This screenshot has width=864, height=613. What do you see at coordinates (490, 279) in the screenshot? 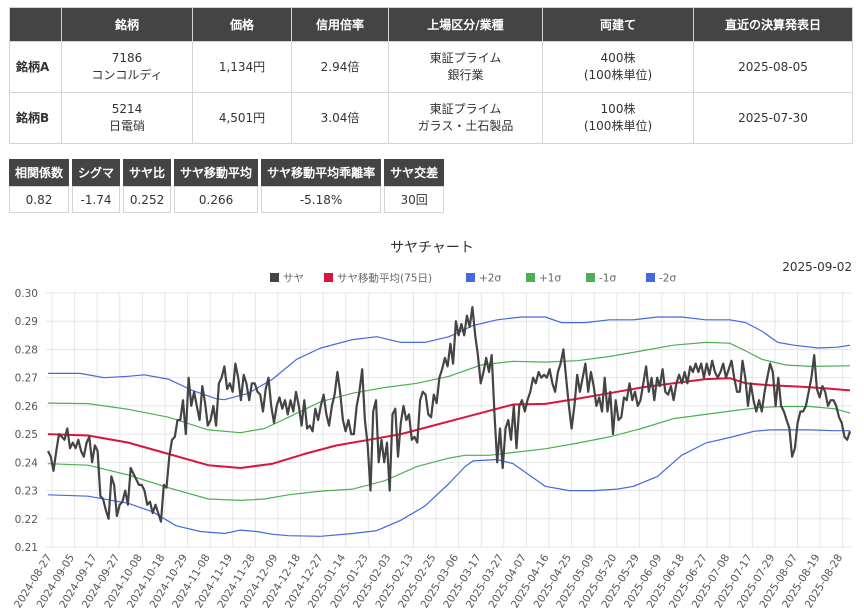
I see `legend-label: +2σ` at bounding box center [490, 279].